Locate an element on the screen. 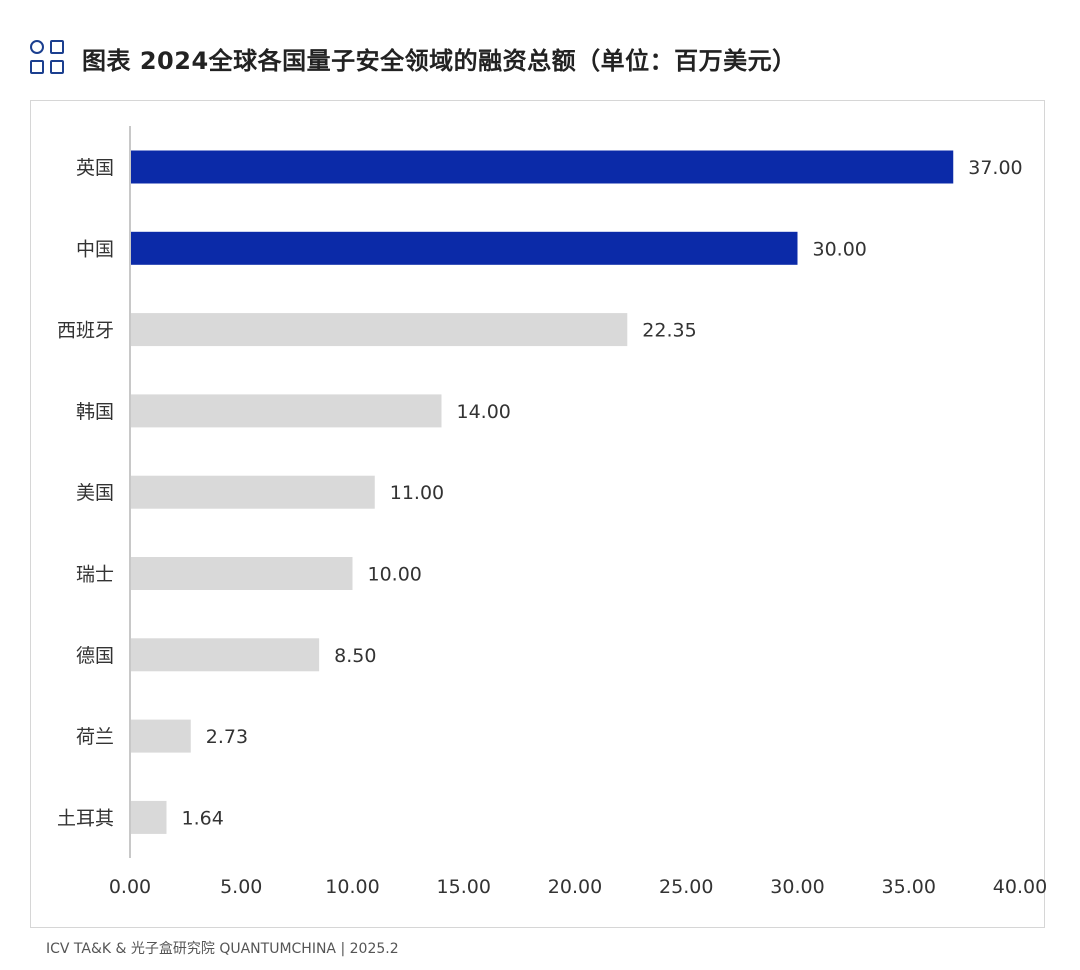 This screenshot has height=970, width=1080. data-label: 14.00 is located at coordinates (484, 412).